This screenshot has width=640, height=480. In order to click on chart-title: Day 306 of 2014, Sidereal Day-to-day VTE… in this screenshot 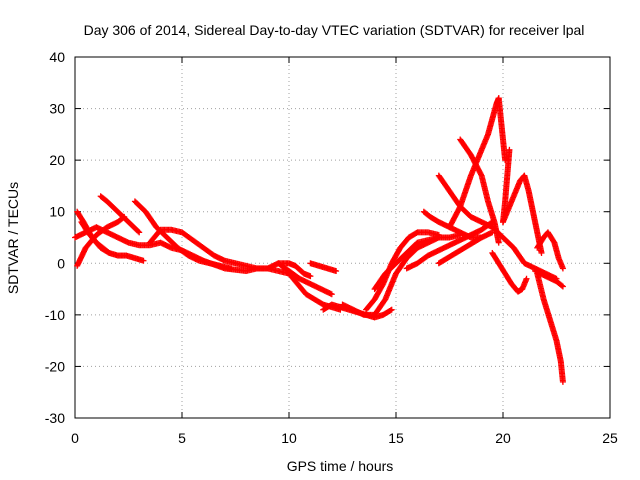, I will do `click(334, 30)`.